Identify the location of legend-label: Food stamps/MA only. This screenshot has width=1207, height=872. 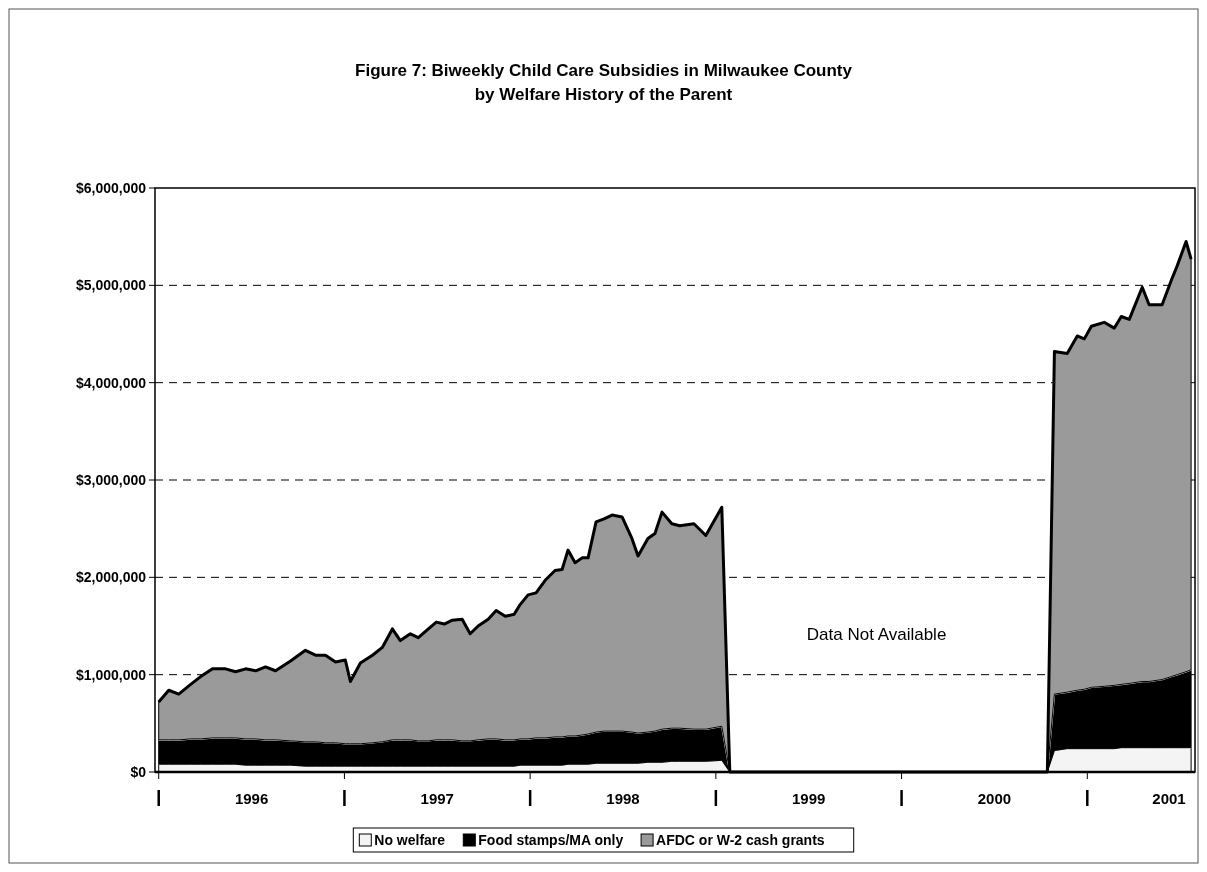
(551, 840).